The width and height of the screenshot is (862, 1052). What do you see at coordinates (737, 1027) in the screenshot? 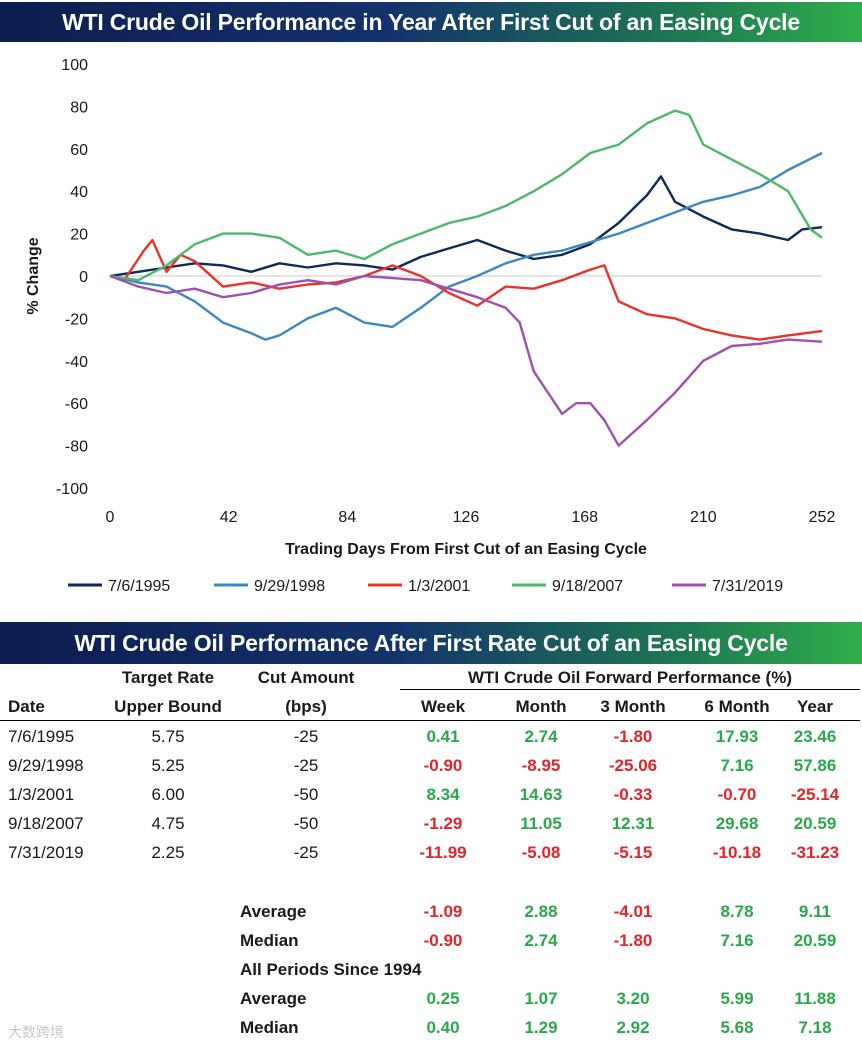
I see `since-value-month6: 5.68` at bounding box center [737, 1027].